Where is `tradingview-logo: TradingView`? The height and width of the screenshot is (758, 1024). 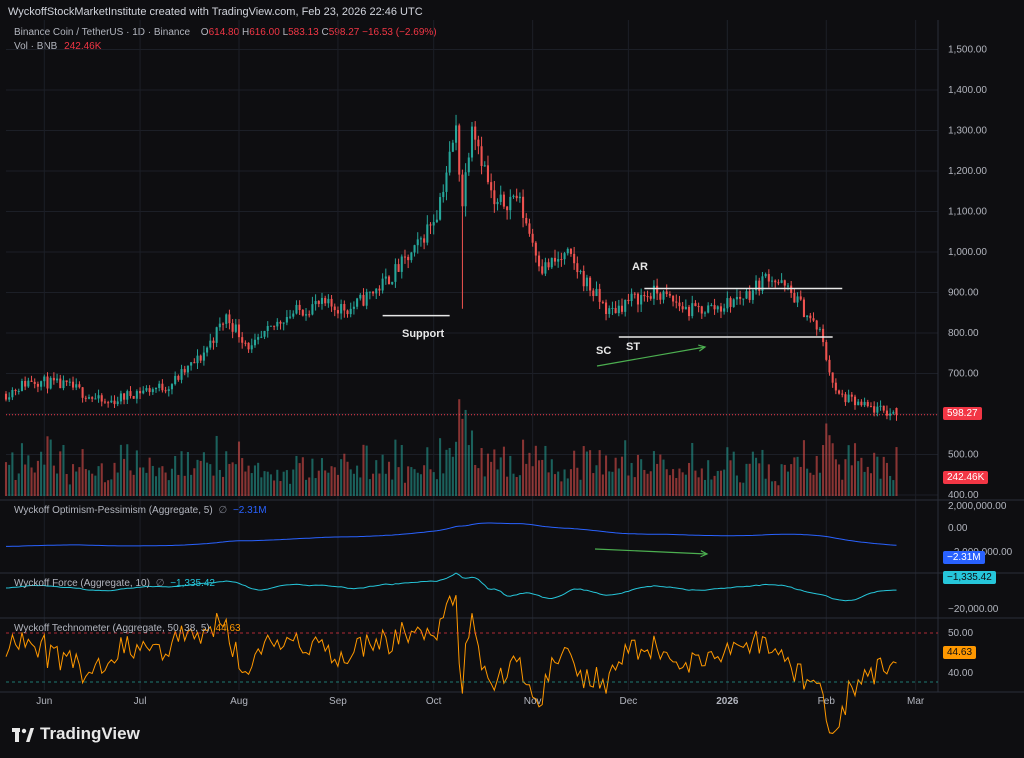
tradingview-logo: TradingView is located at coordinates (76, 734).